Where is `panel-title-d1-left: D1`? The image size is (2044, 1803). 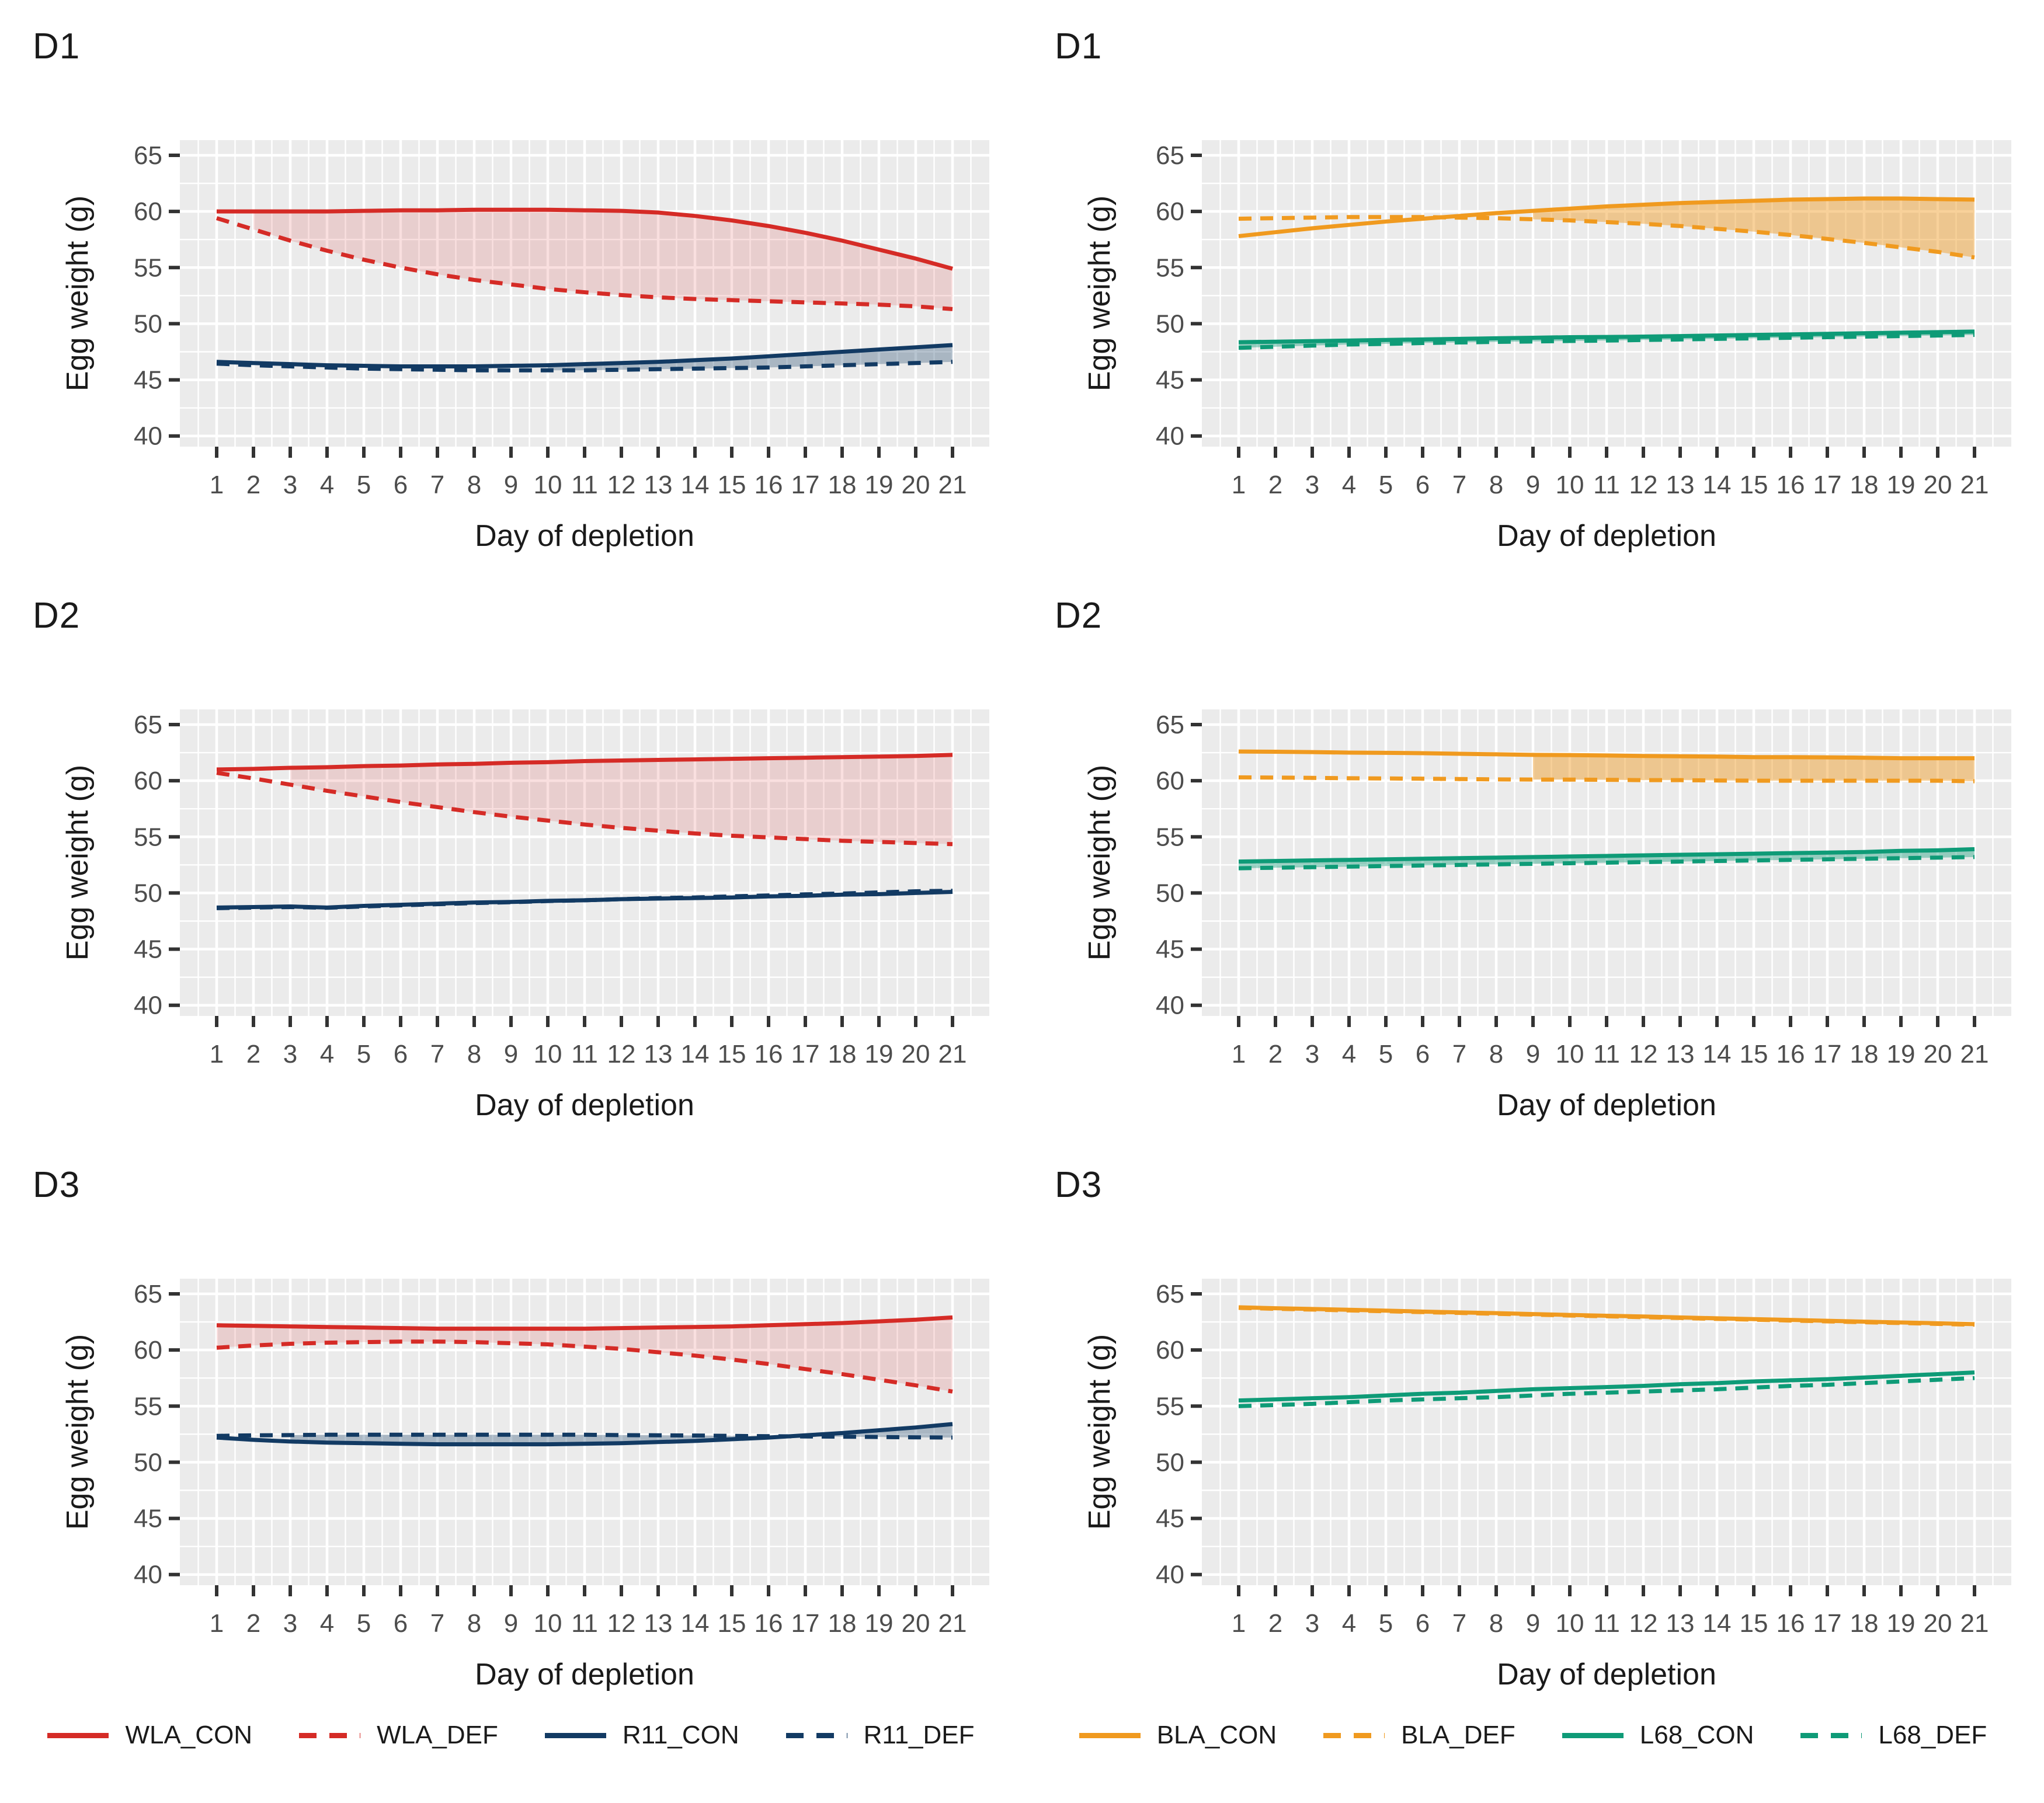
panel-title-d1-left: D1 is located at coordinates (57, 46).